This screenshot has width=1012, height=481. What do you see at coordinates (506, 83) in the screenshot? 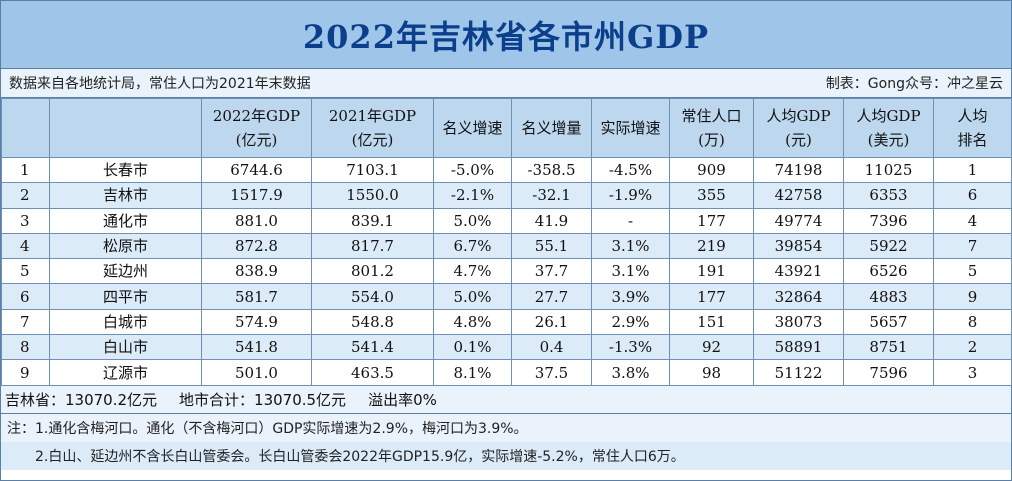
I see `source-row: 数据来自各地统计局，常住人口为2021年末数据 制表：Gong众号：冲之星云` at bounding box center [506, 83].